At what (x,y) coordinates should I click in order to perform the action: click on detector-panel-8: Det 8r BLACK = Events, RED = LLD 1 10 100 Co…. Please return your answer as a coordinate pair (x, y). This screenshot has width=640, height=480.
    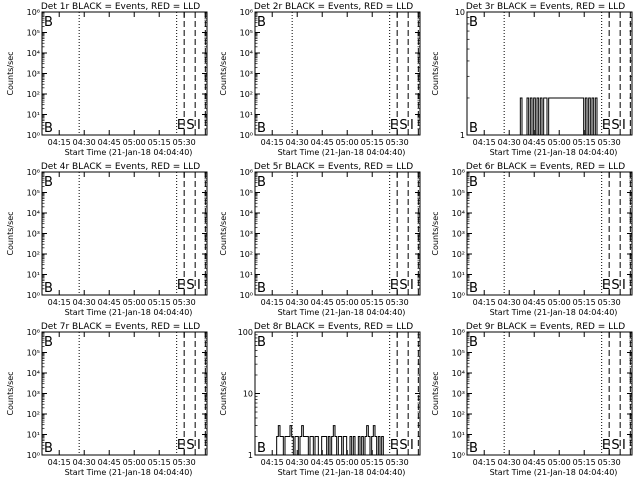
    Looking at the image, I should click on (320, 399).